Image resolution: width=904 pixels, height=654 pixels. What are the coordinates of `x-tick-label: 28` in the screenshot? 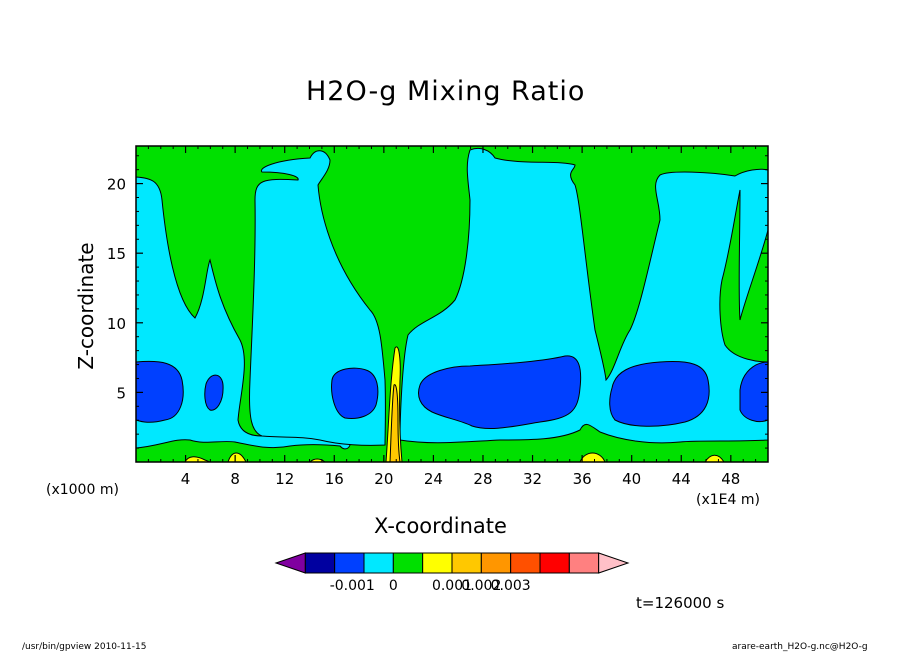 It's located at (482, 479).